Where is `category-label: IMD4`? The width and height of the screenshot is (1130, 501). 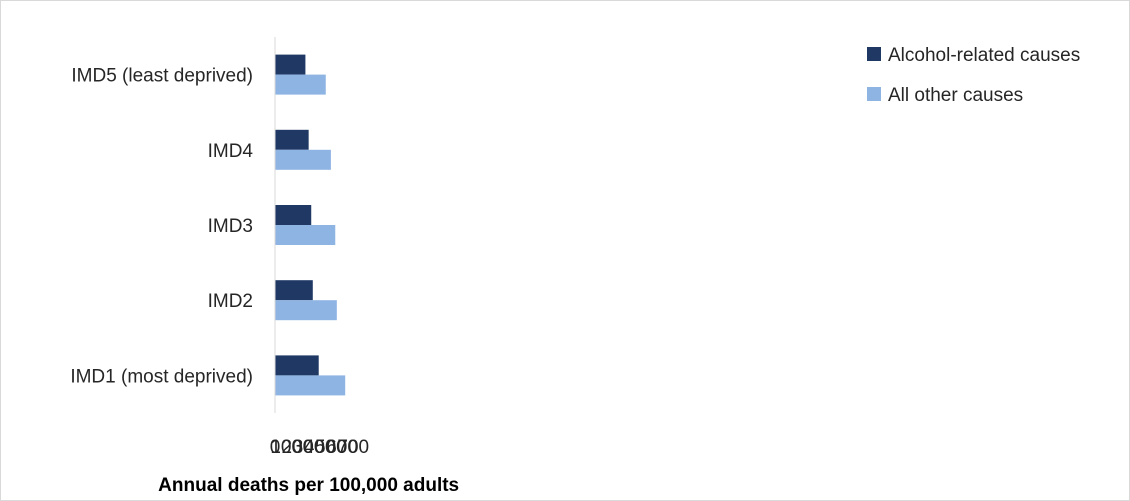
category-label: IMD4 is located at coordinates (231, 151).